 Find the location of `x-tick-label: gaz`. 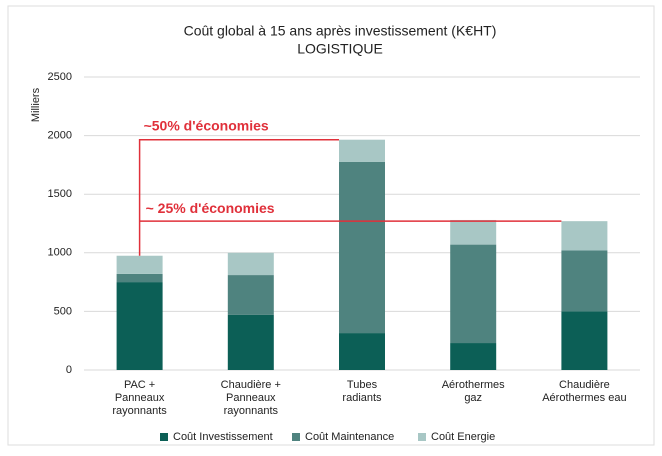

x-tick-label: gaz is located at coordinates (473, 398).